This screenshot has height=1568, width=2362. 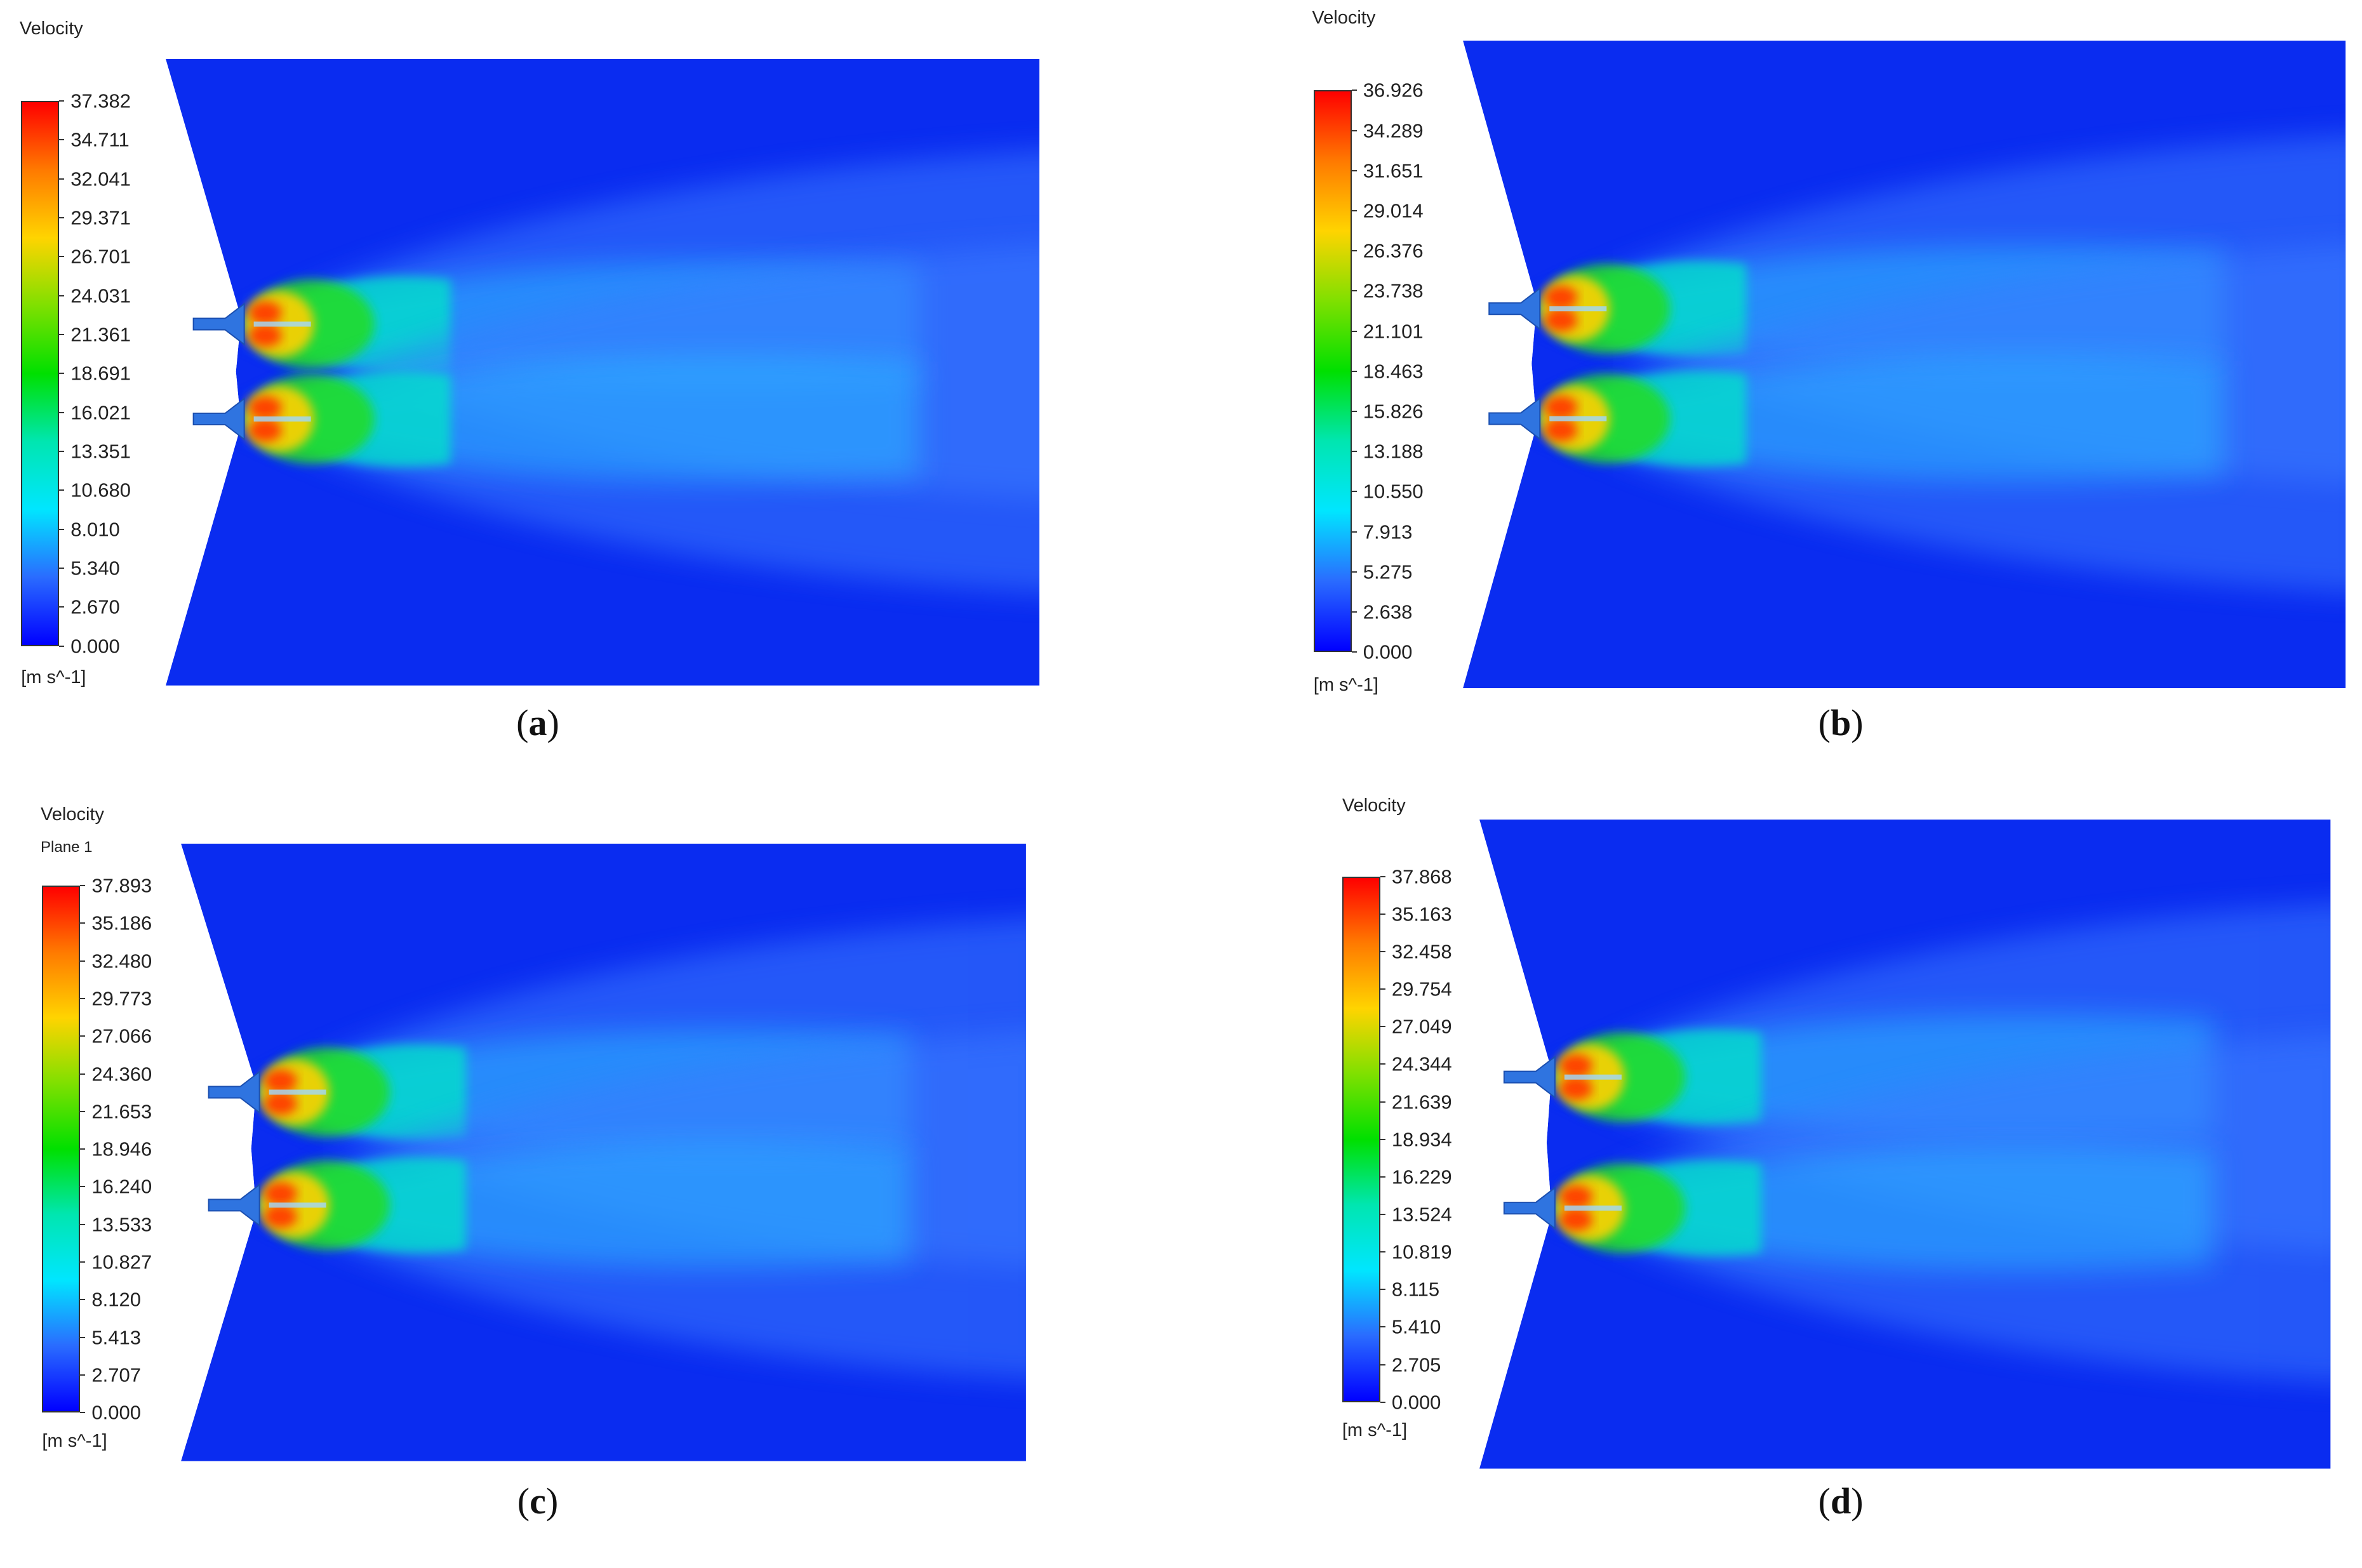 What do you see at coordinates (121, 923) in the screenshot?
I see `colorbar-tick-label: 35.186` at bounding box center [121, 923].